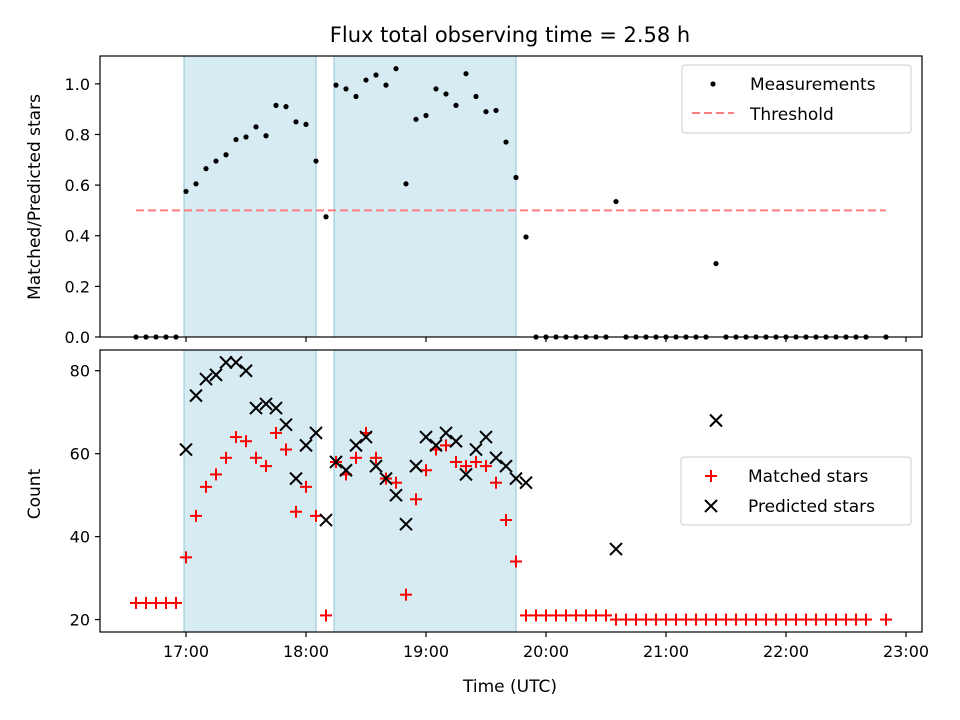 The width and height of the screenshot is (960, 720). I want to click on legend-predicted-marker, so click(711, 506).